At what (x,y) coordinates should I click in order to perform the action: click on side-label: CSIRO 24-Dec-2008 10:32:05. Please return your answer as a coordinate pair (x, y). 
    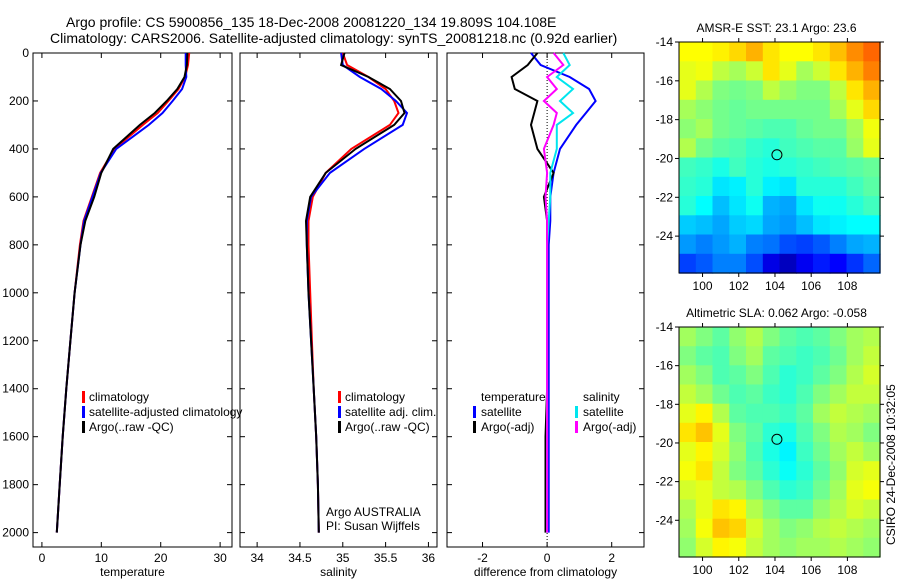
    Looking at the image, I should click on (891, 464).